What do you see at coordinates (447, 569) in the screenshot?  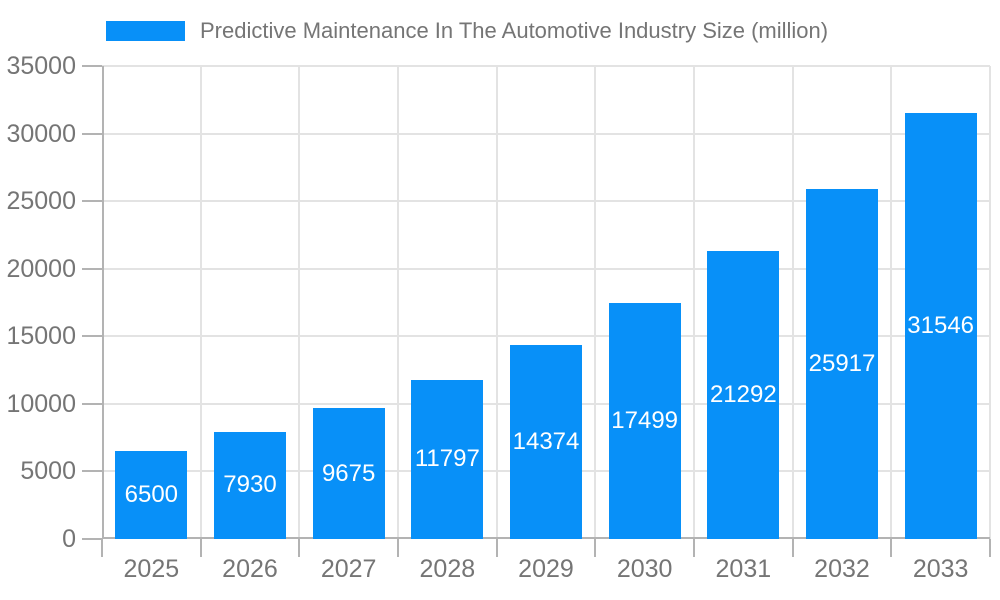 I see `x-tick-label: 2028` at bounding box center [447, 569].